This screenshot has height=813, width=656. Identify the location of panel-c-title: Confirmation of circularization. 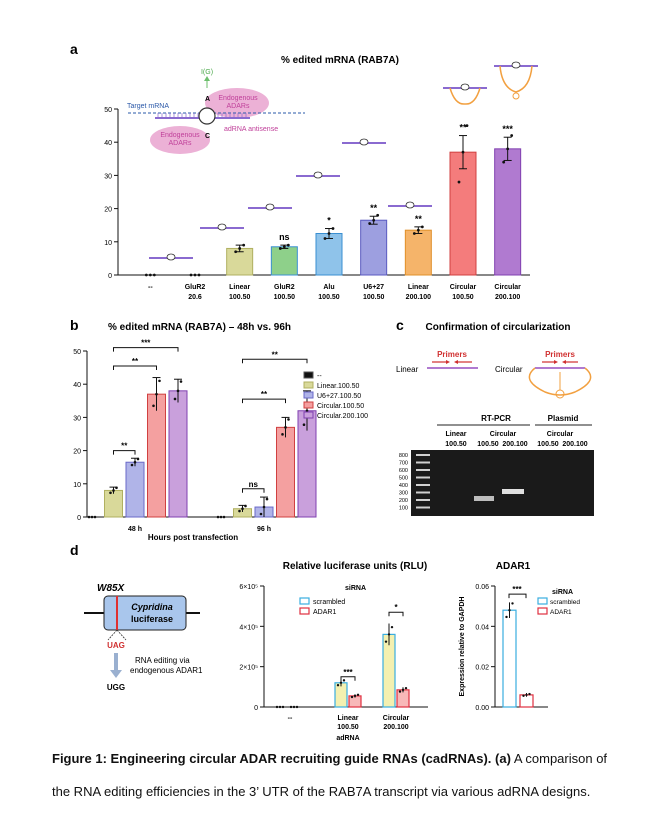
(497, 327).